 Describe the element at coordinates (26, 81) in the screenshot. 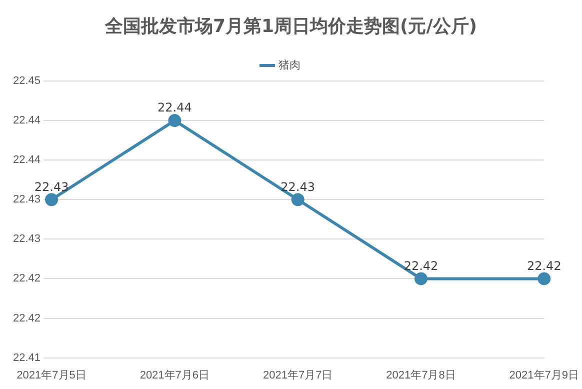

I see `y-tick-label: 22.45` at that location.